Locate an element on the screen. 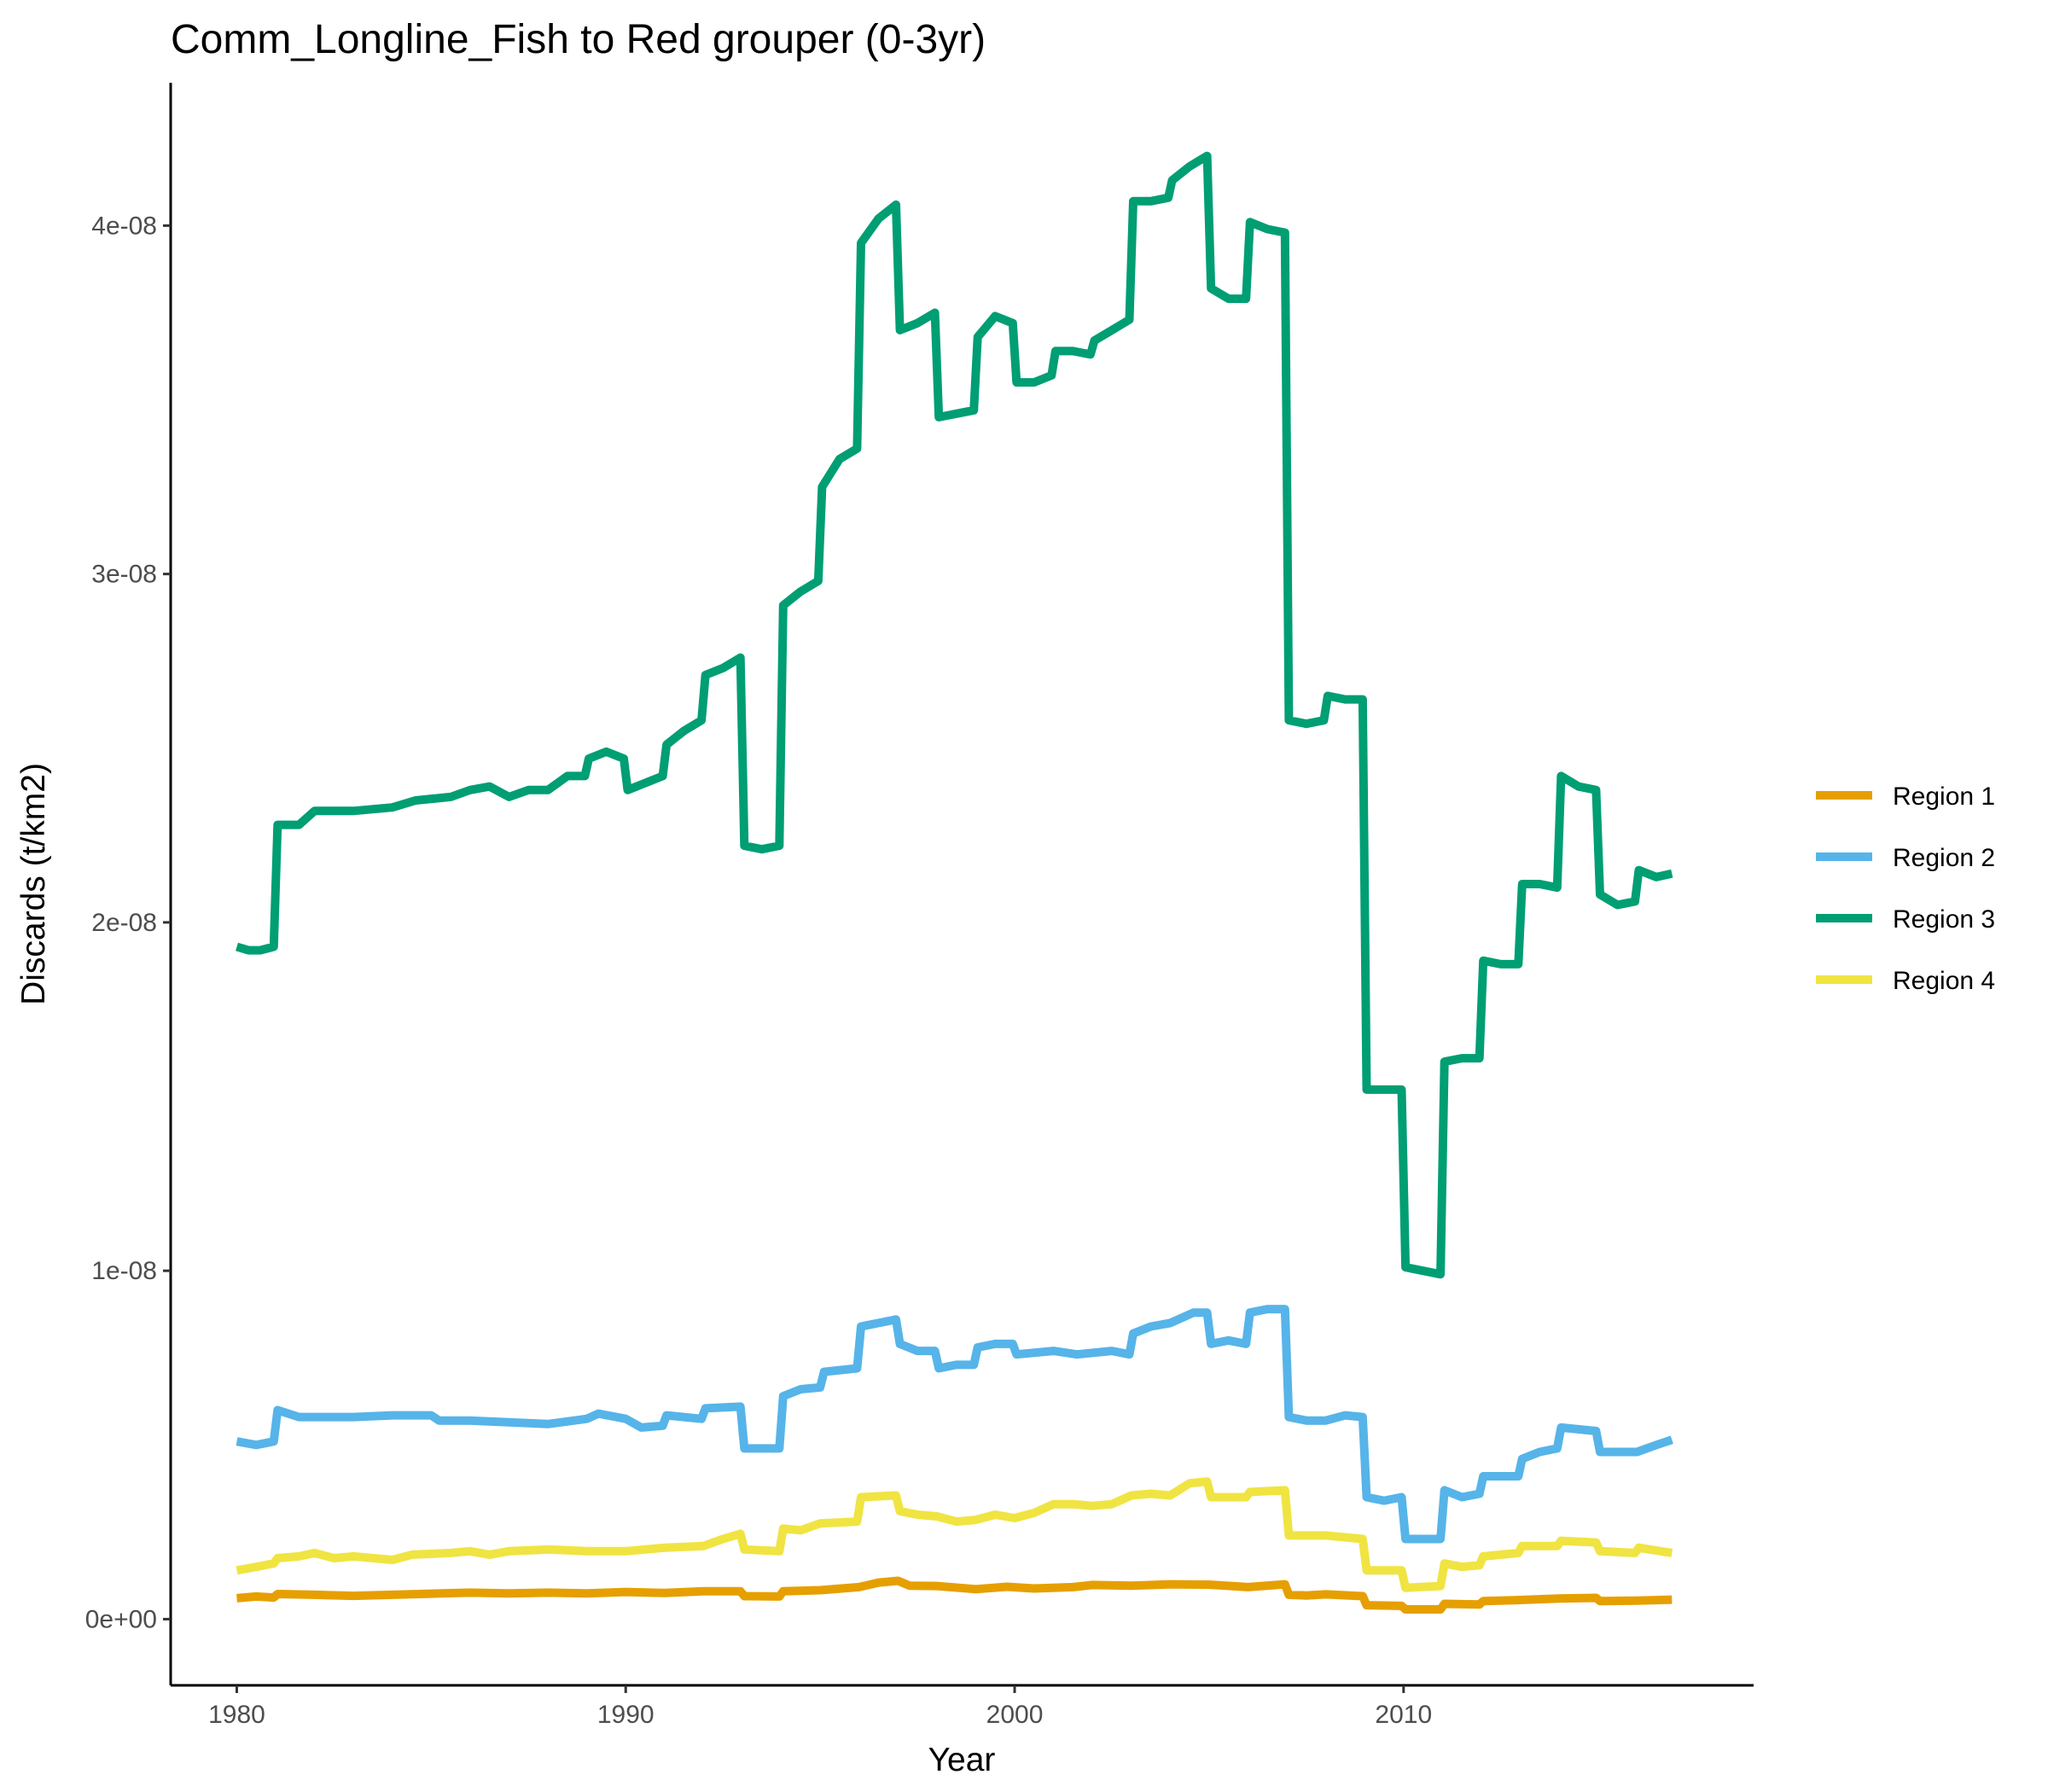 The width and height of the screenshot is (2048, 1792). legend-label-3: Region 3 is located at coordinates (1944, 920).